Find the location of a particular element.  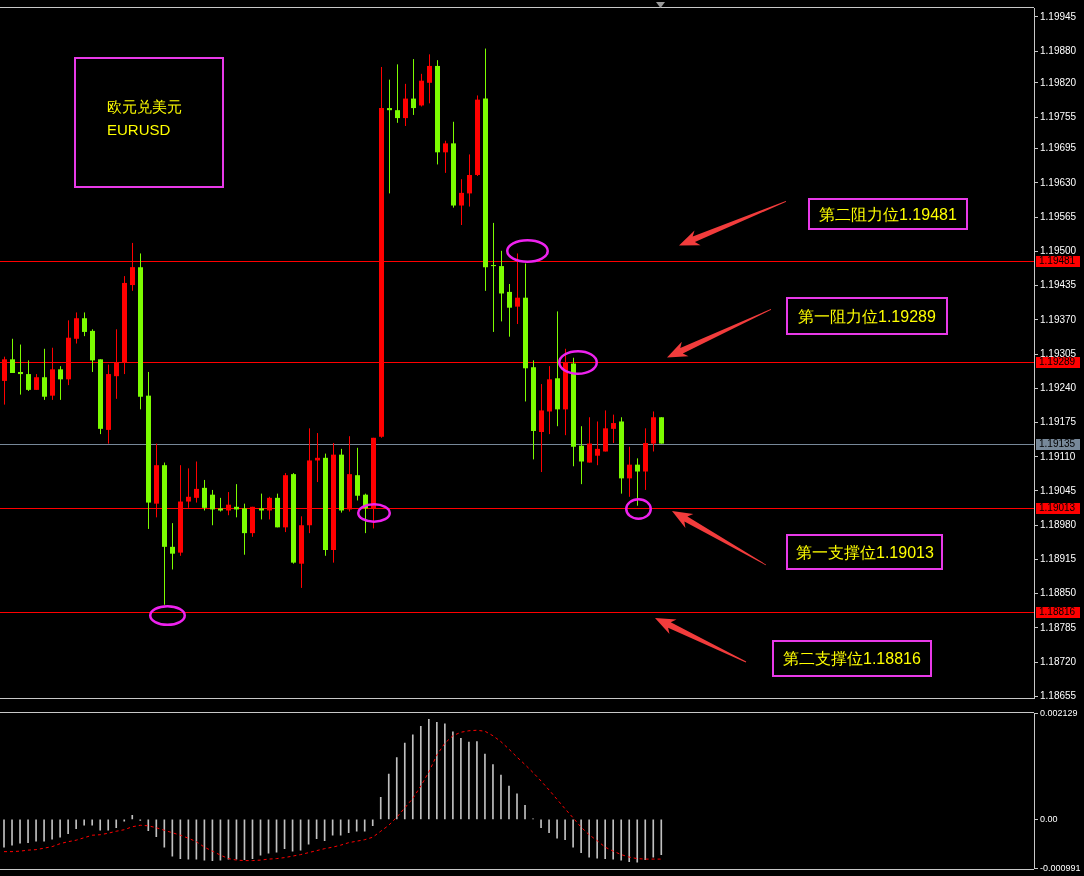

y-tick-label: 1.18850 is located at coordinates (1058, 593).